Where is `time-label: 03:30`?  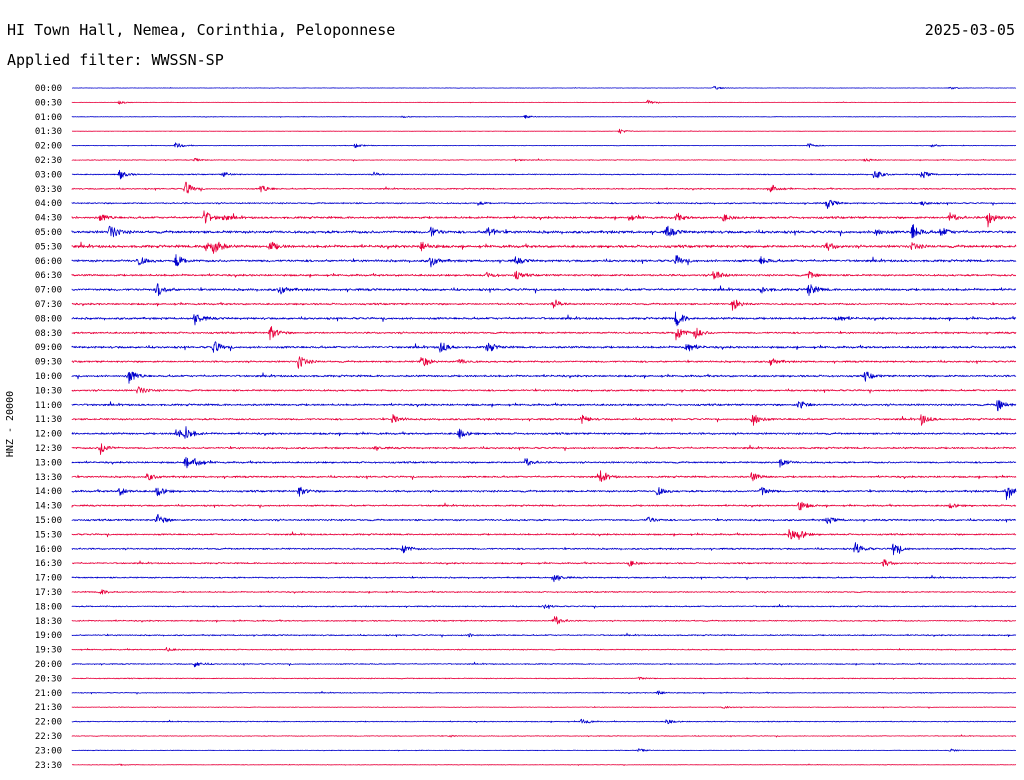
time-label: 03:30 is located at coordinates (48, 190).